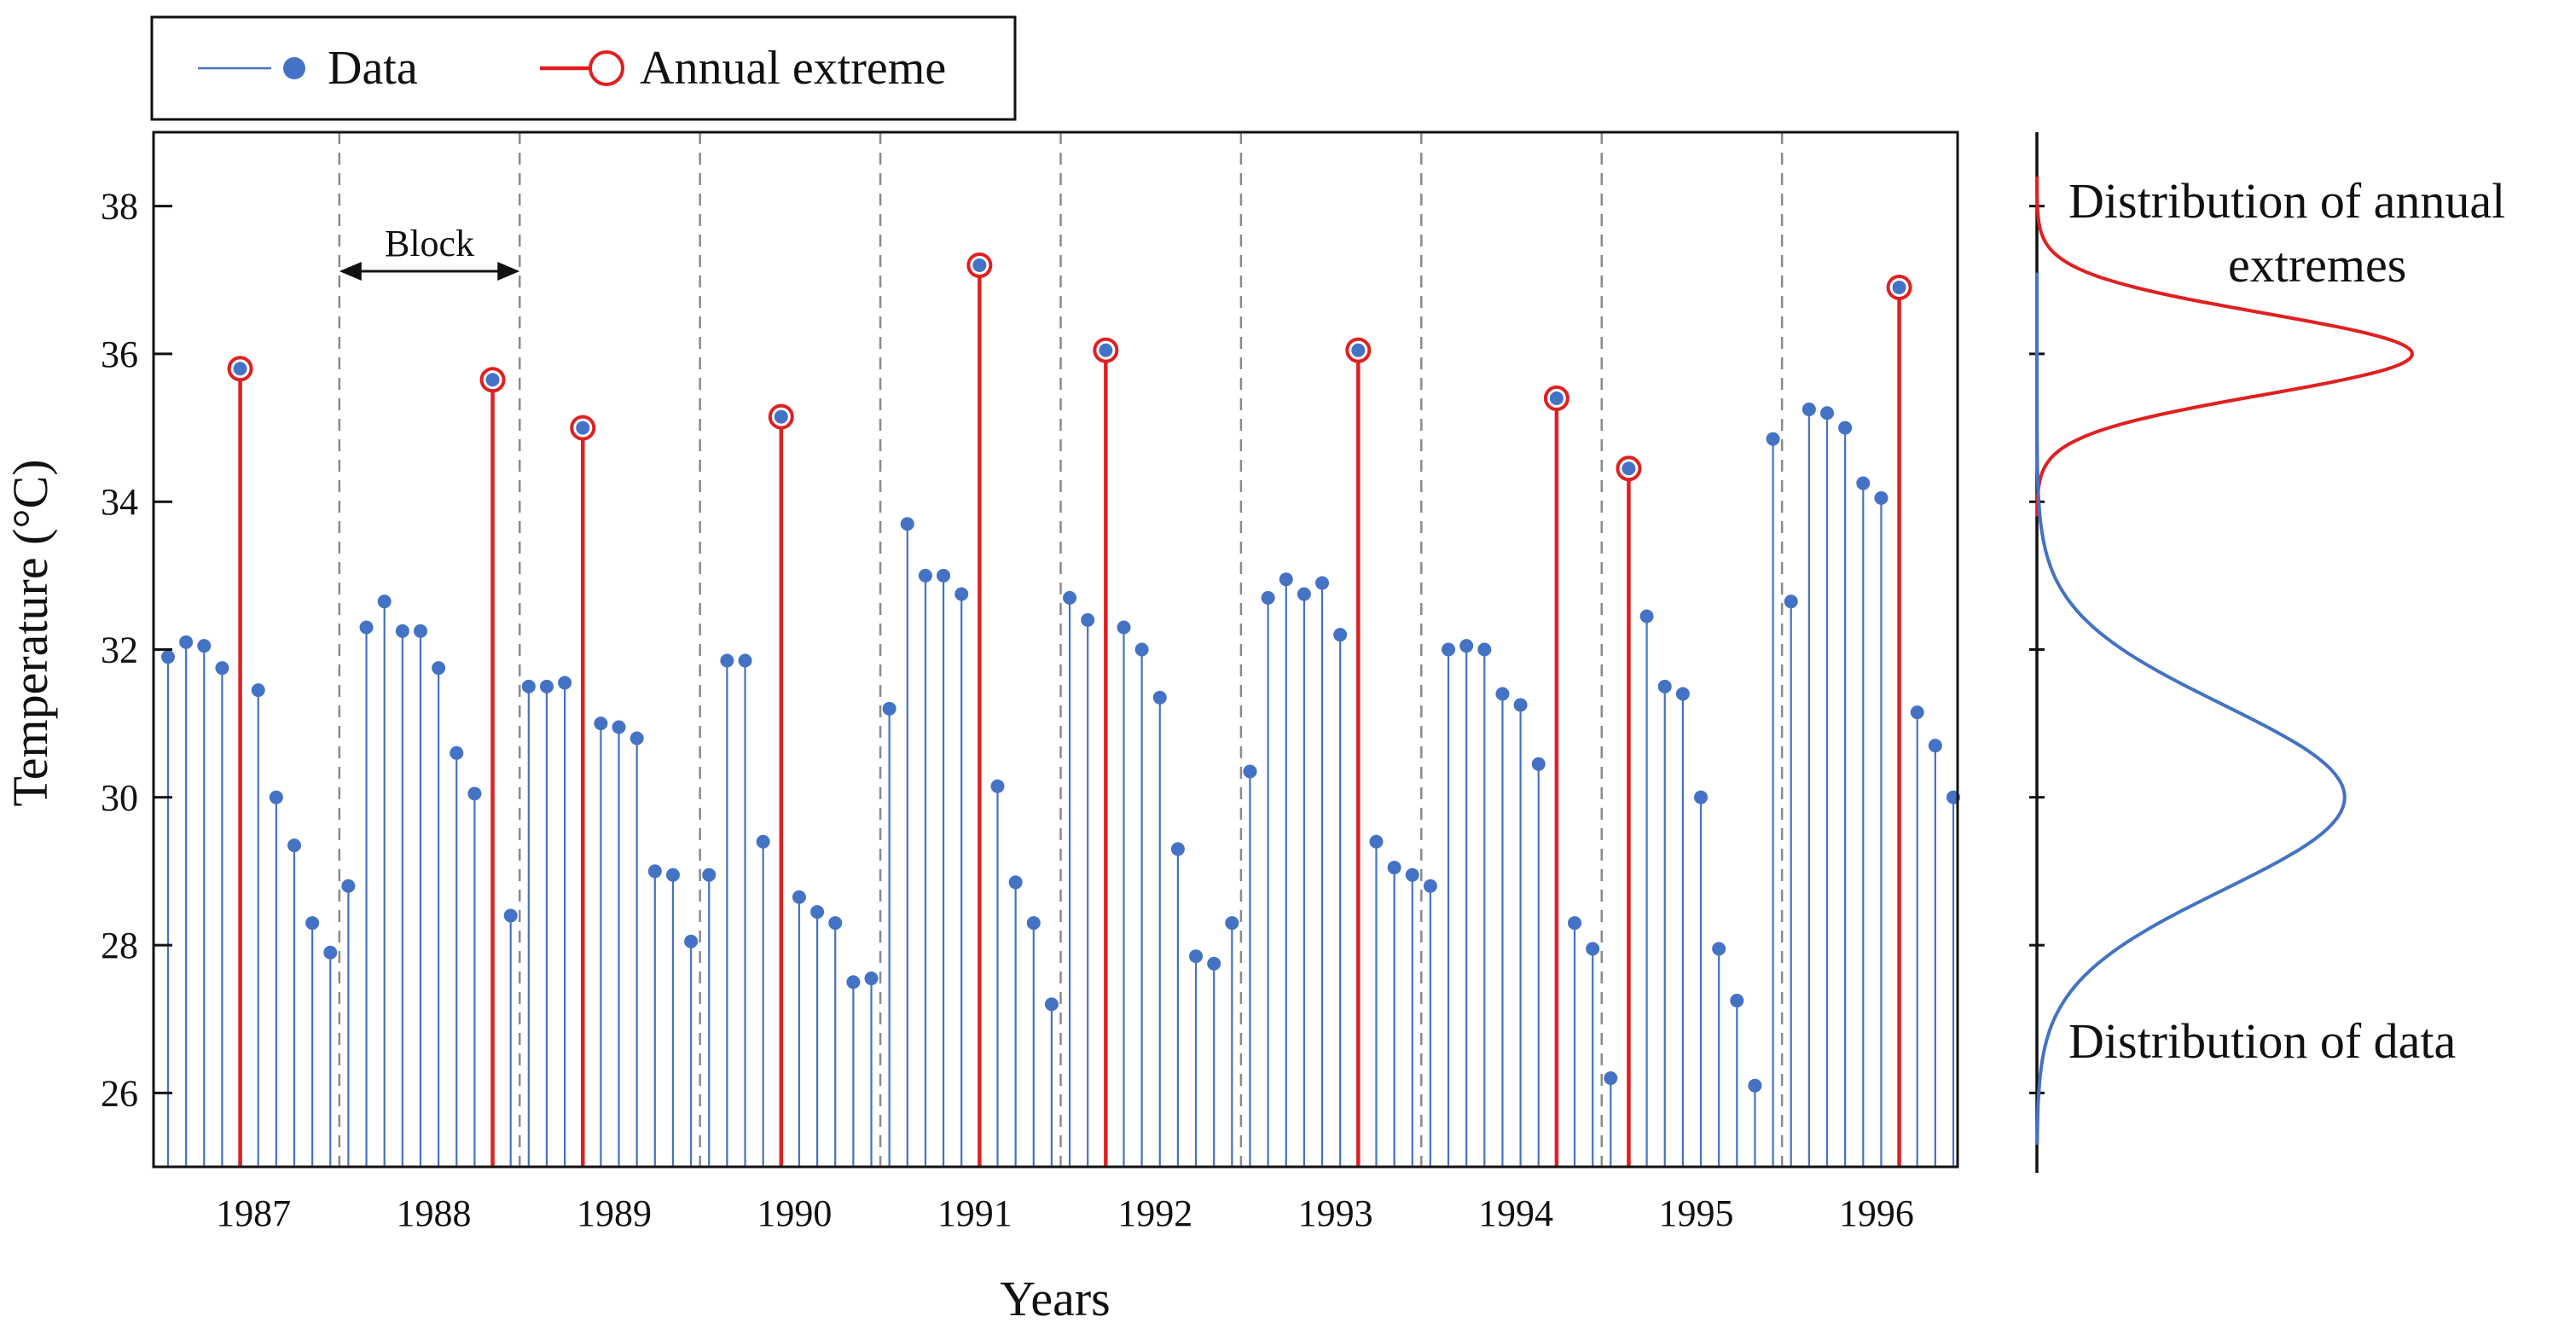 Image resolution: width=2576 pixels, height=1340 pixels. I want to click on x-tick-label: 1992, so click(1154, 1213).